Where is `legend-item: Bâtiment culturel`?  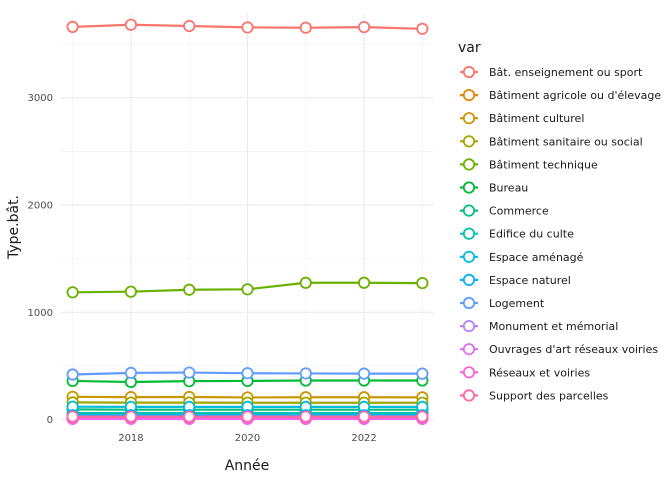 legend-item: Bâtiment culturel is located at coordinates (522, 118).